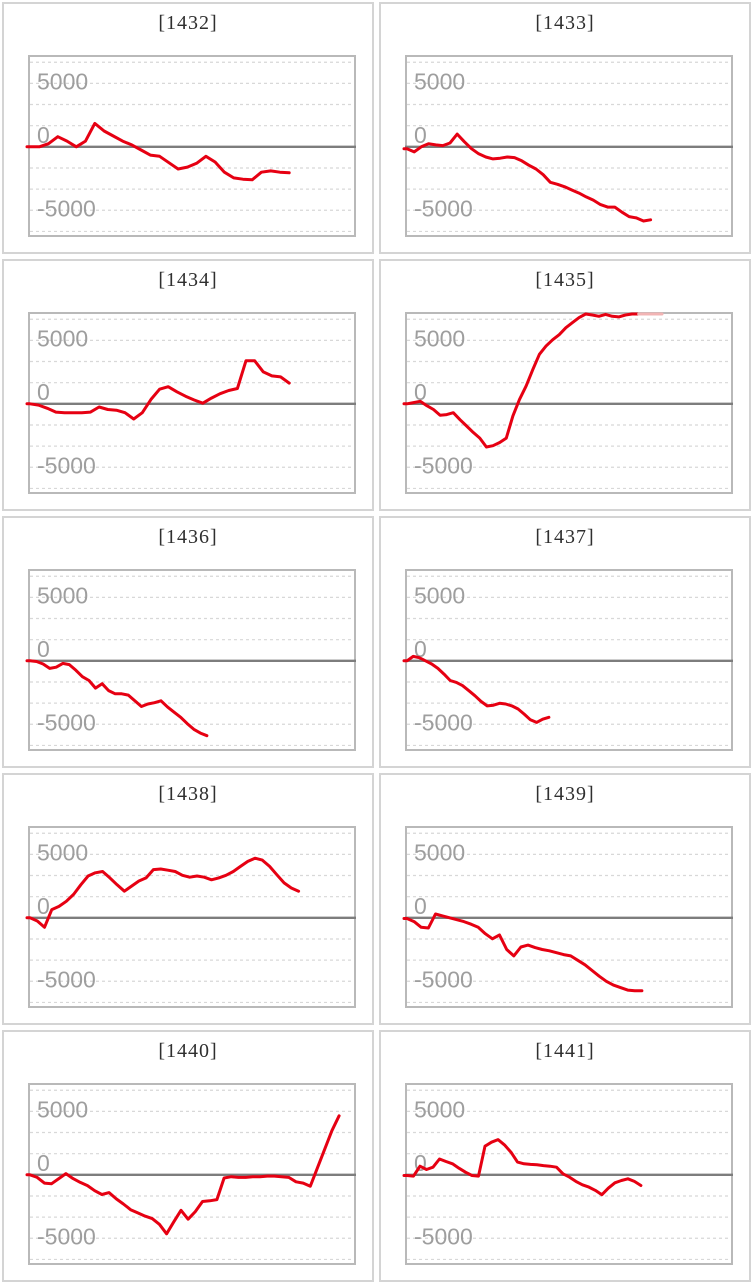 This screenshot has width=753, height=1287. Describe the element at coordinates (565, 280) in the screenshot. I see `chart-title: [1435]` at that location.